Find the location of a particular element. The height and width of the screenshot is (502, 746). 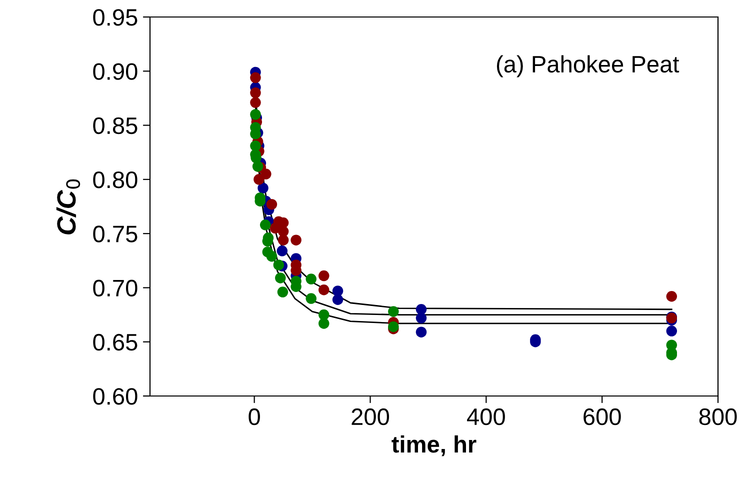

x-tick-label: 800 is located at coordinates (718, 417).